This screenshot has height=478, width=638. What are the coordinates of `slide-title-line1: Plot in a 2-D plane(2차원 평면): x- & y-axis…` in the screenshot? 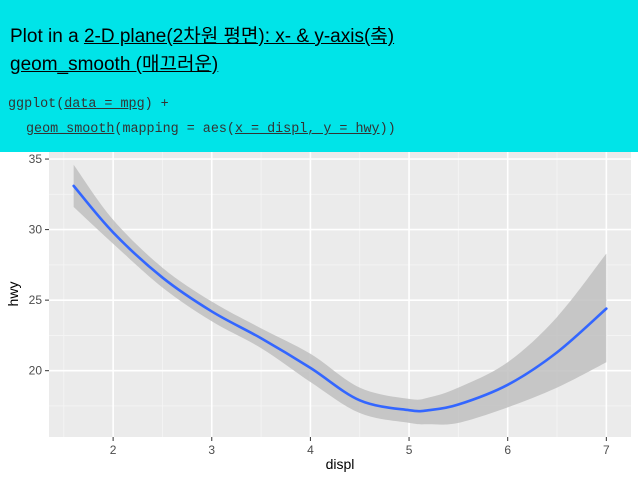 It's located at (202, 34).